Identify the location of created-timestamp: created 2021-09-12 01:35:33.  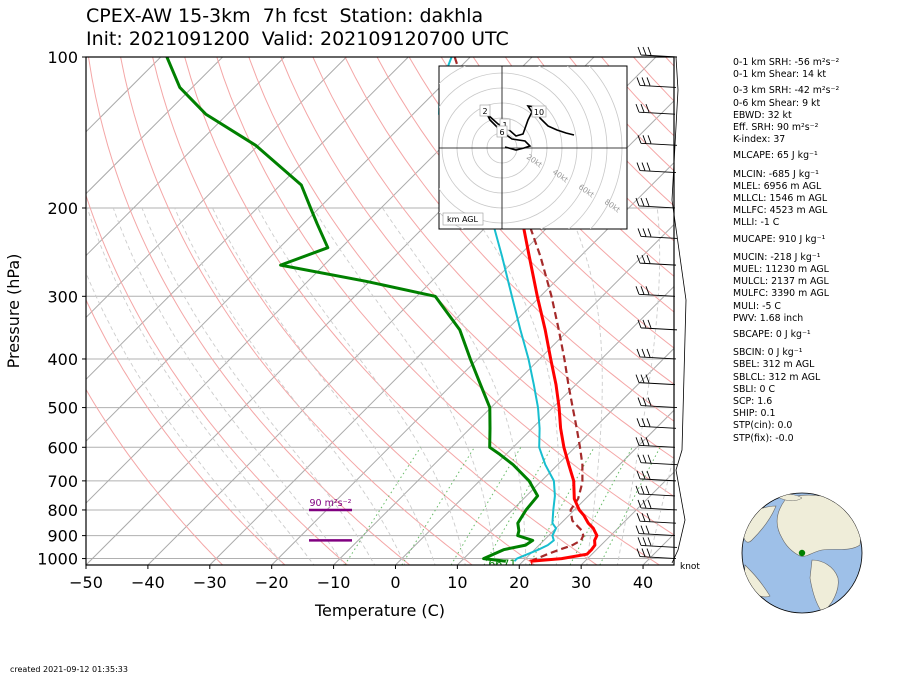
(69, 669).